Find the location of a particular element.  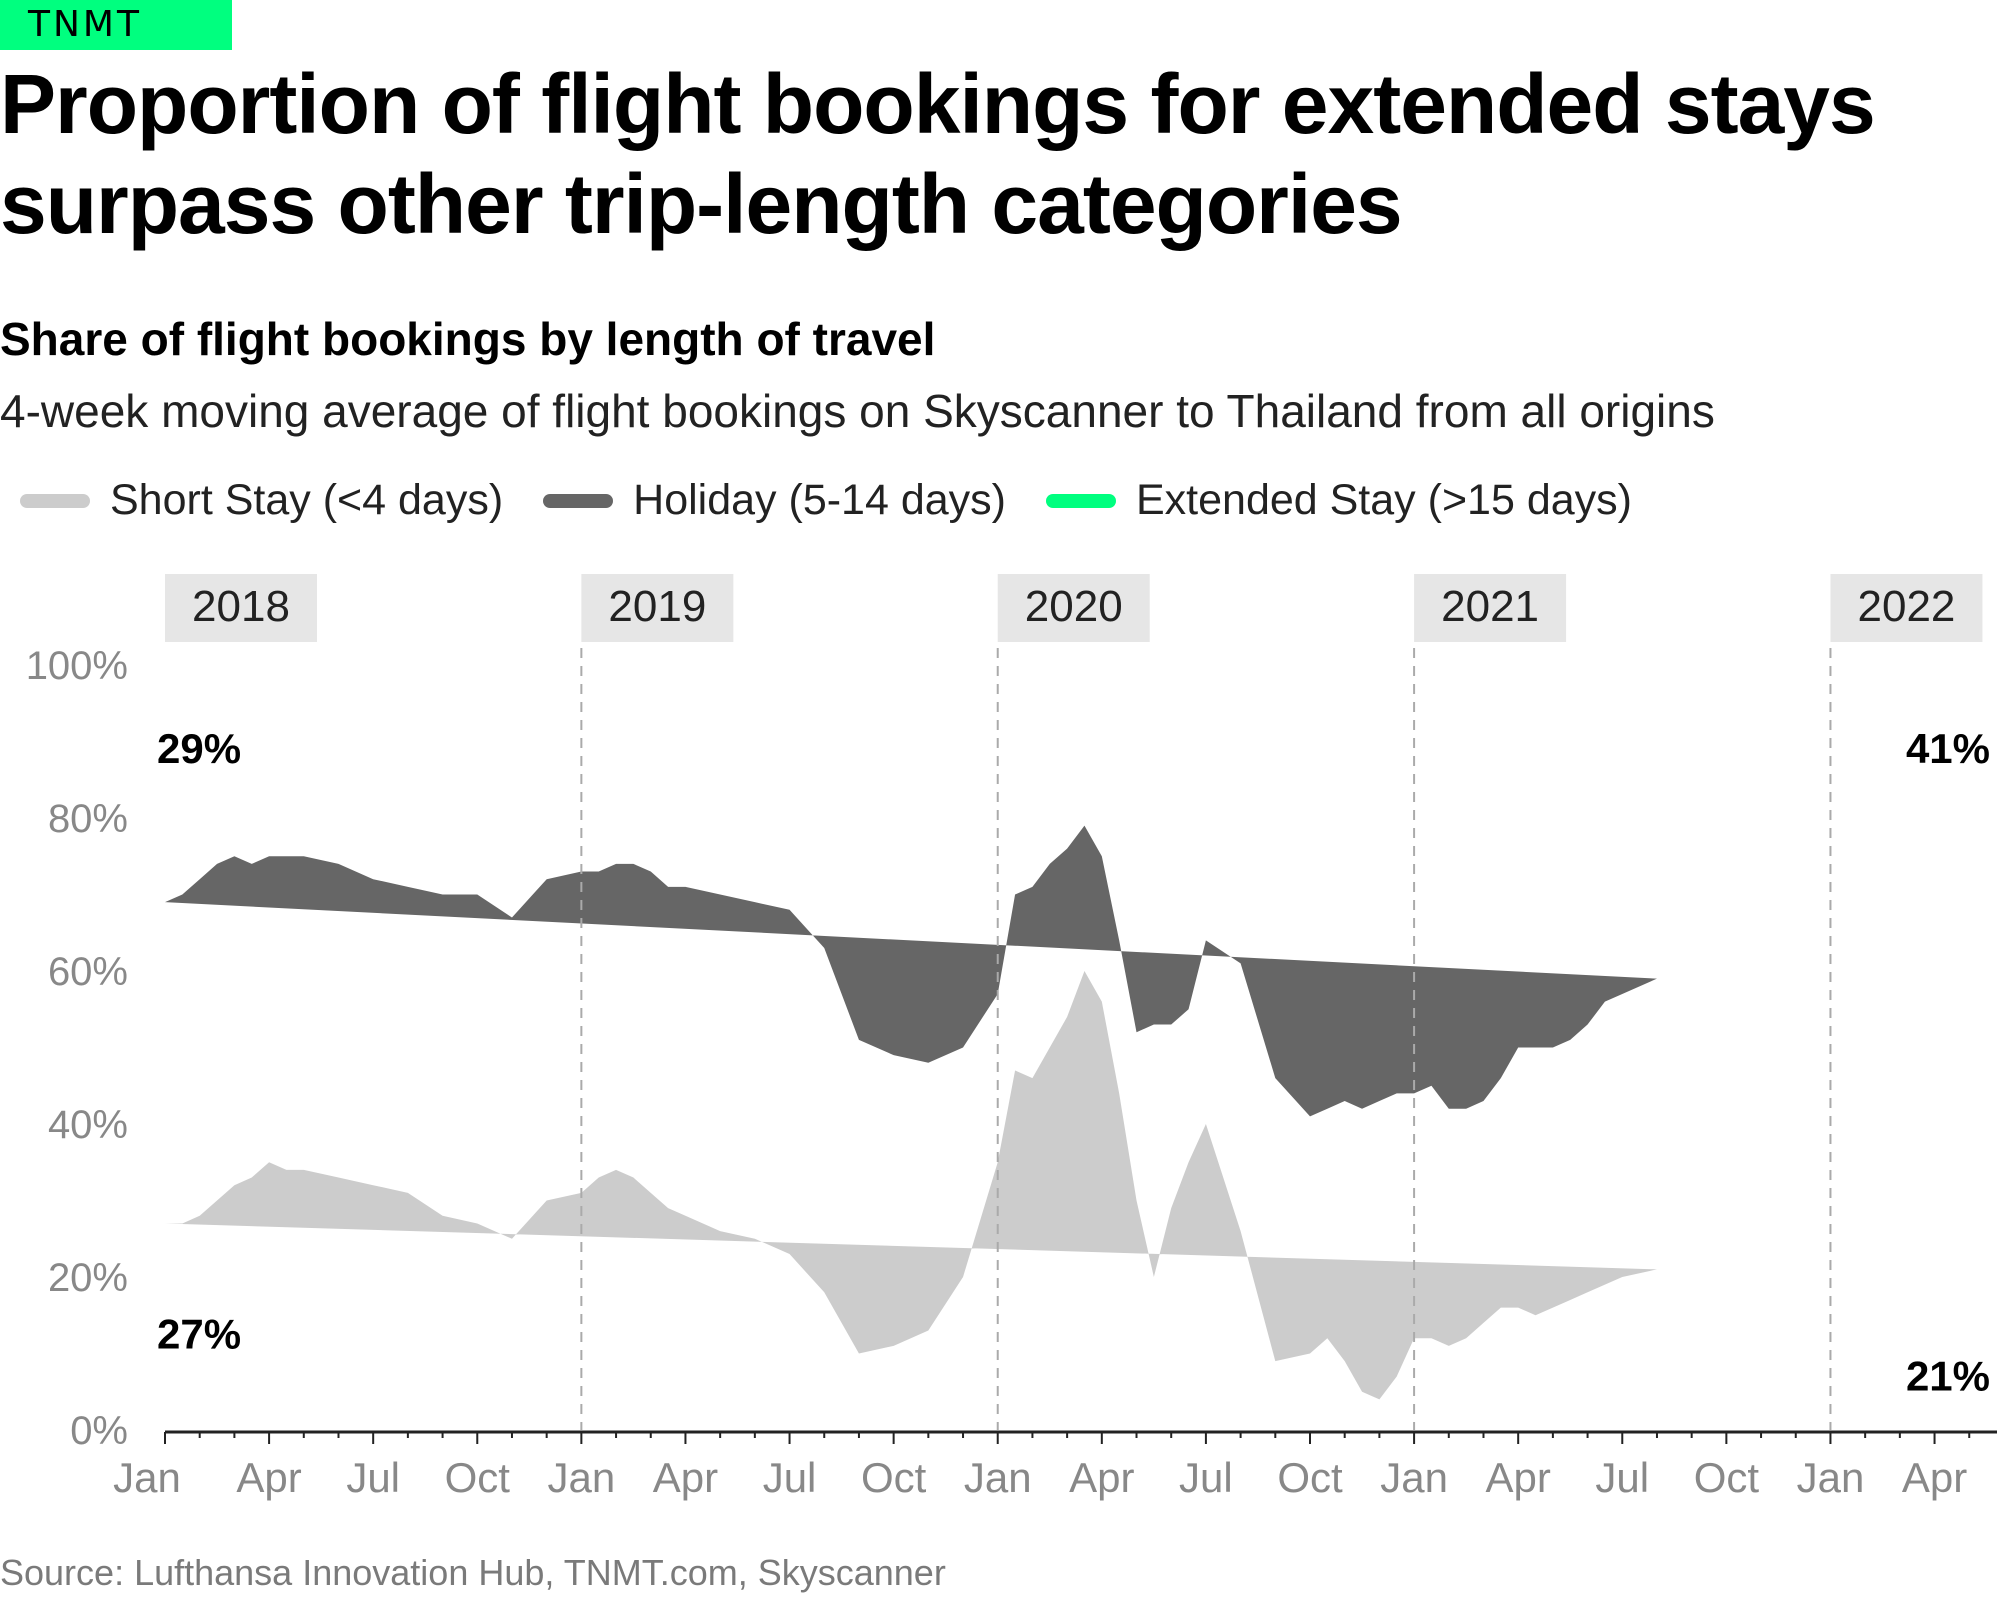

data-label: 44% is located at coordinates (199, 1039).